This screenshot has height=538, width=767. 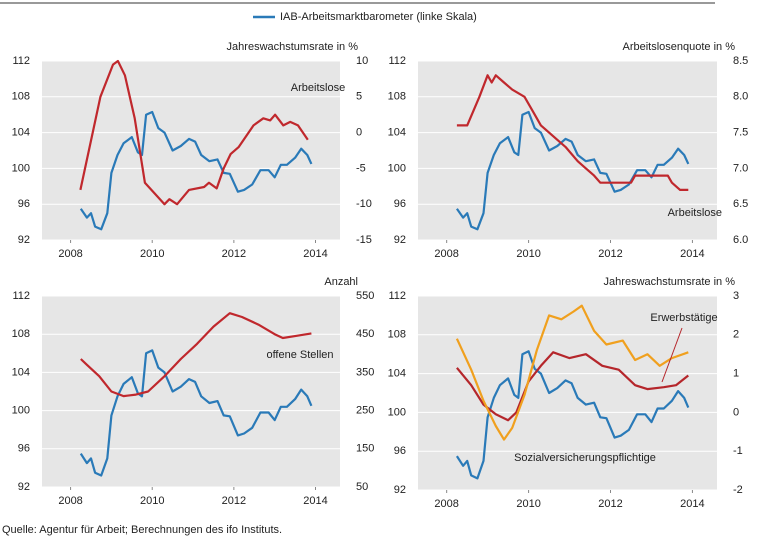 What do you see at coordinates (365, 296) in the screenshot?
I see `y2-tick-label: 550` at bounding box center [365, 296].